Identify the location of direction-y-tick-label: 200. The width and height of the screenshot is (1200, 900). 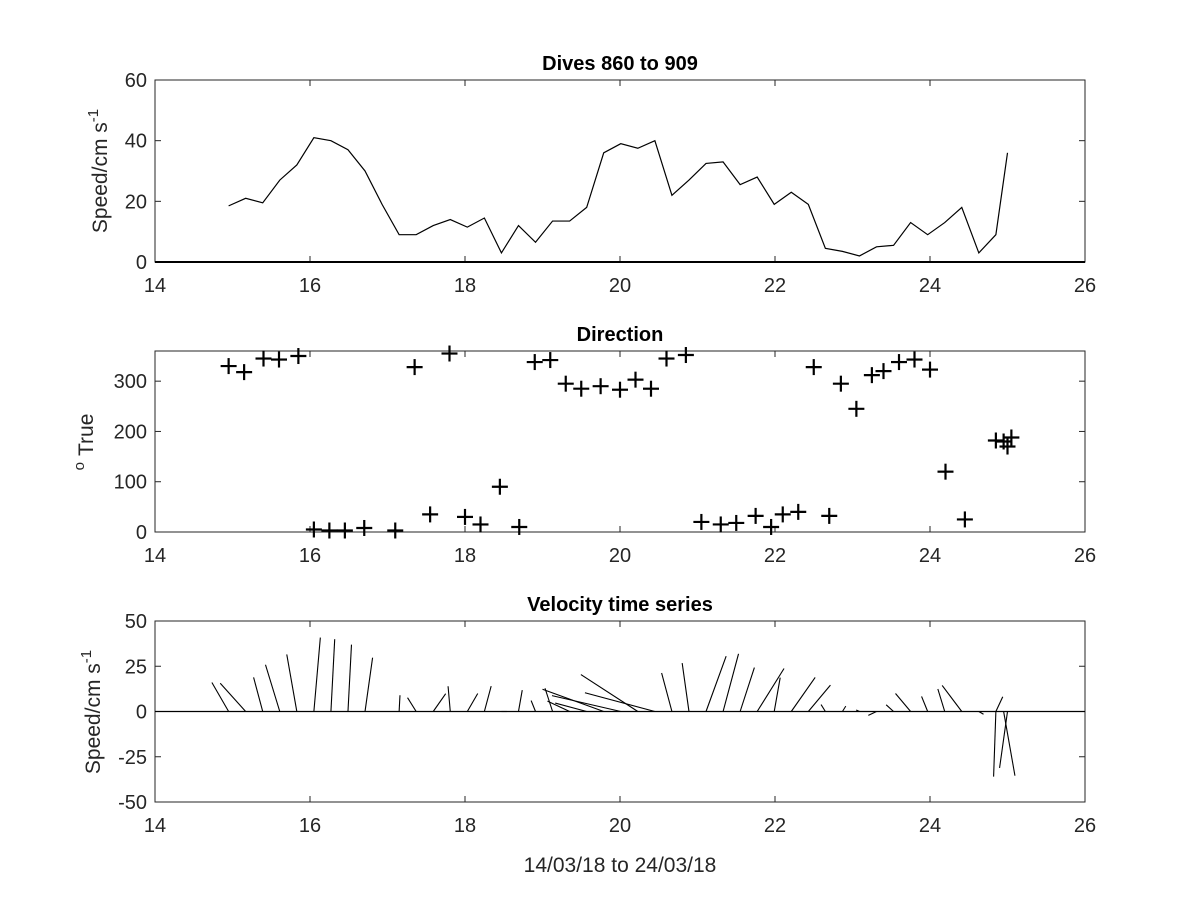
(130, 432).